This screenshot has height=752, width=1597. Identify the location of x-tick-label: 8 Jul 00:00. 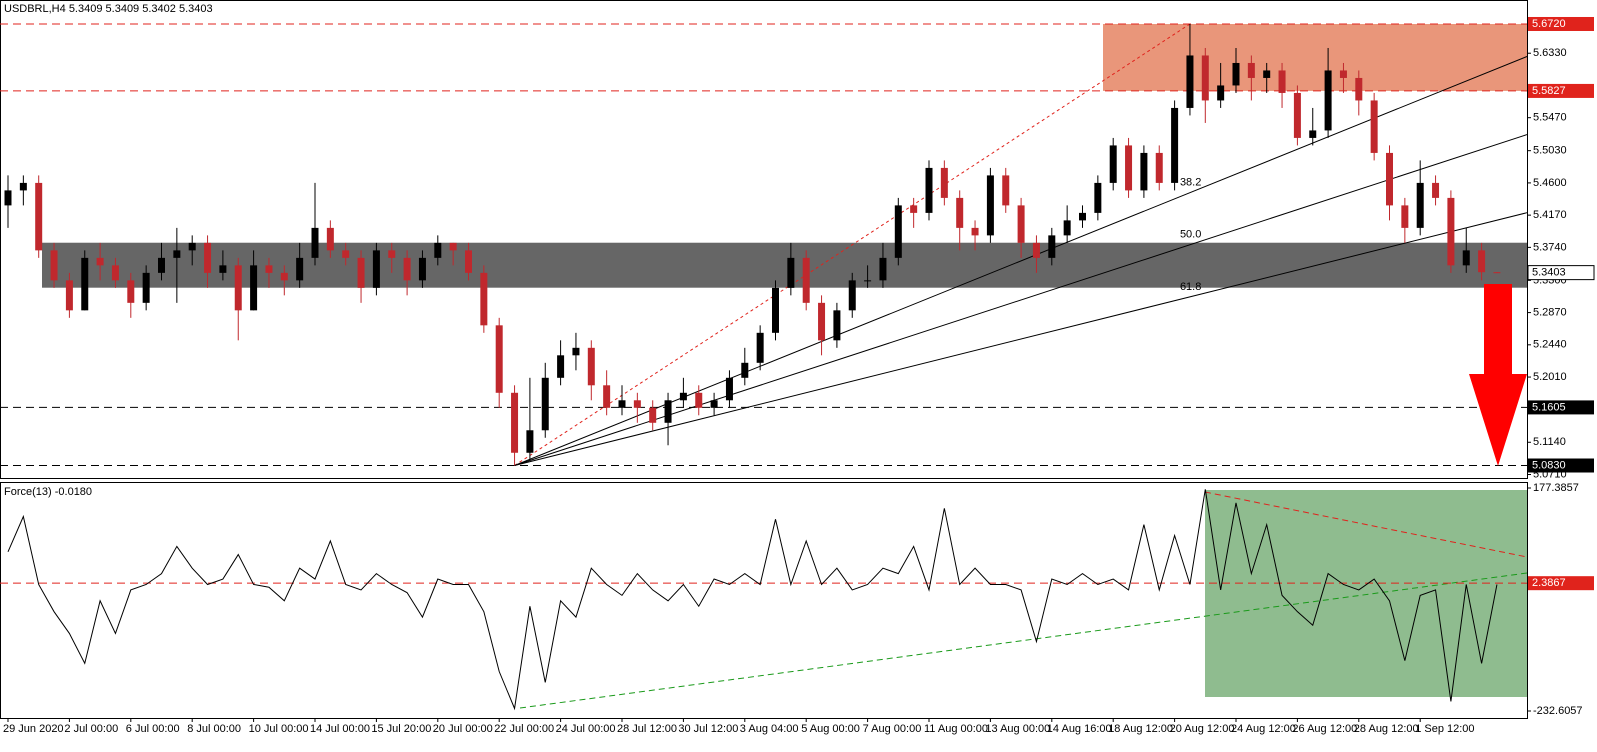
(214, 729).